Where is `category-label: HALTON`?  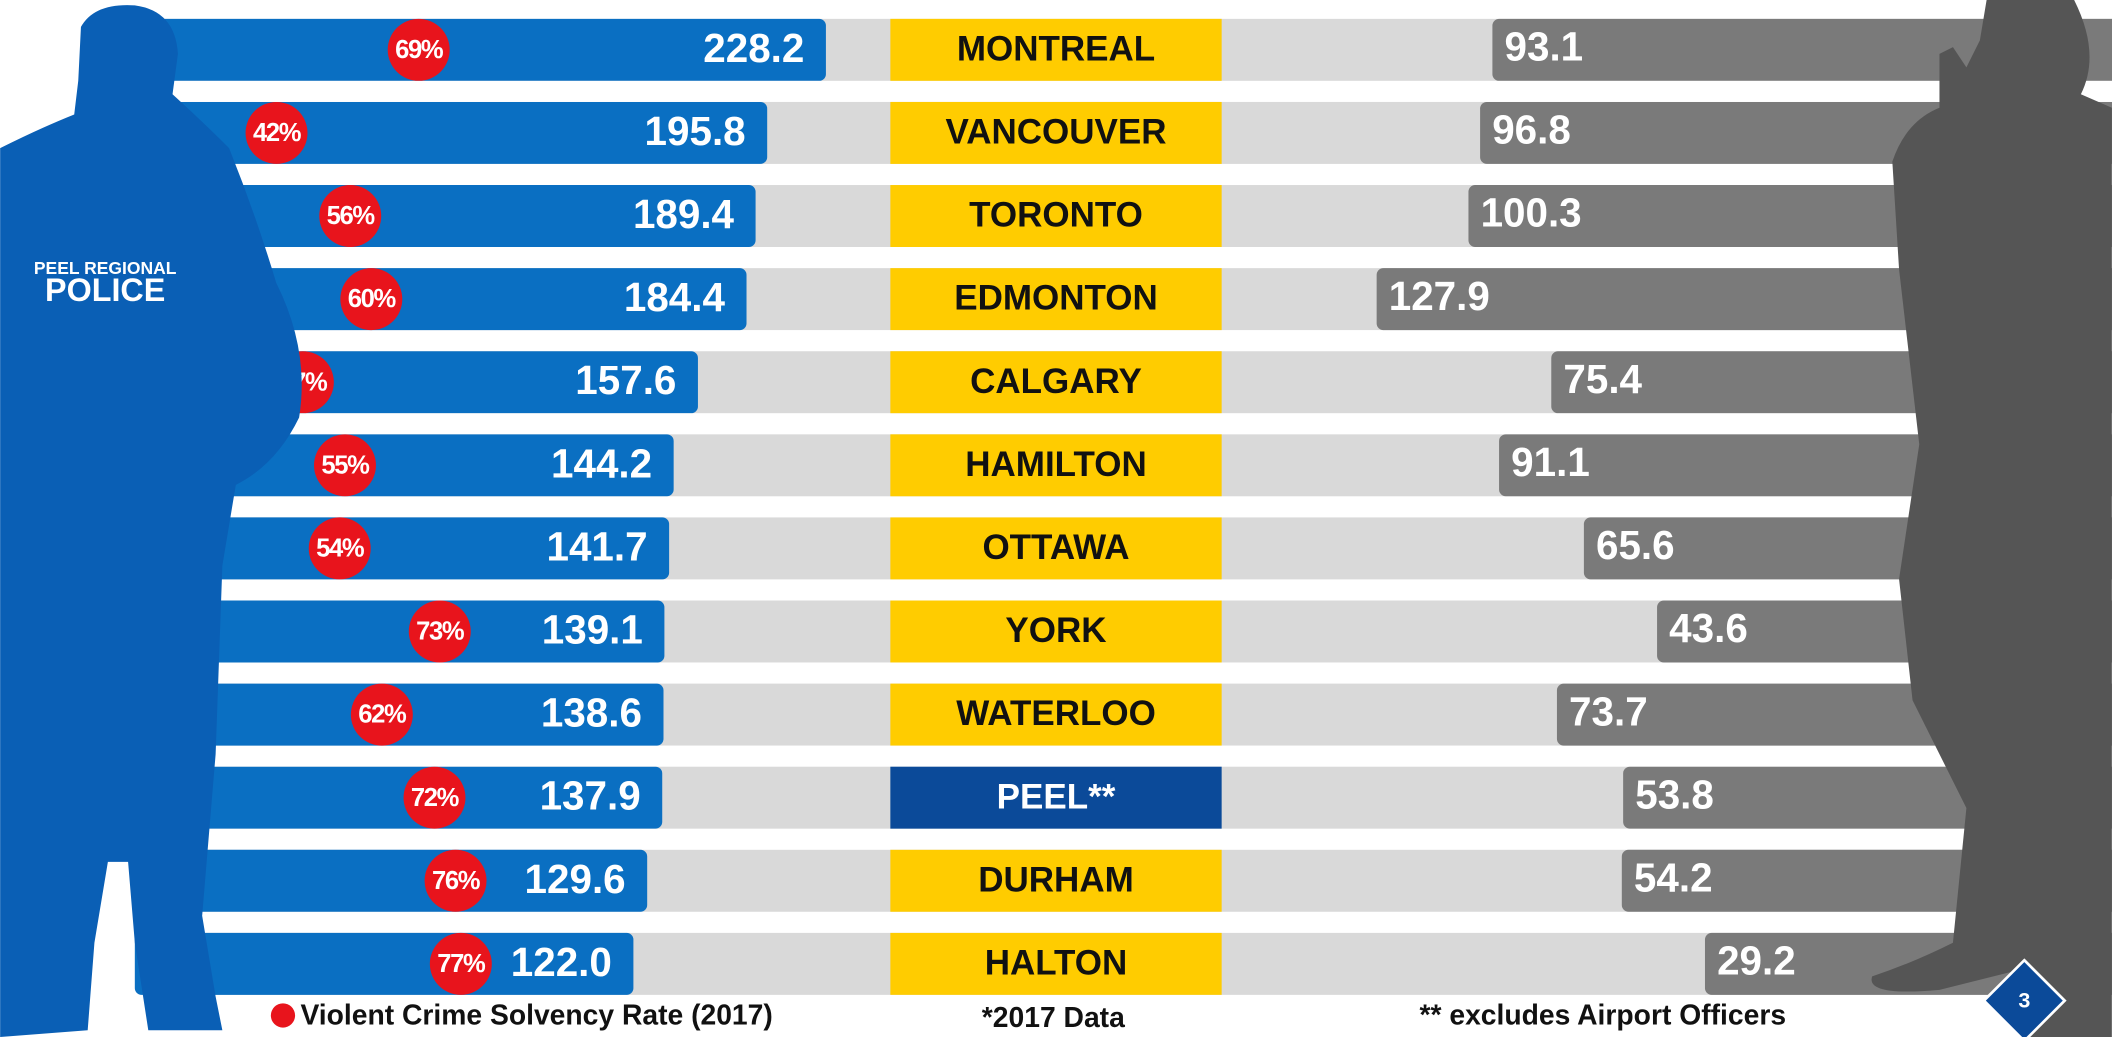
category-label: HALTON is located at coordinates (1056, 962).